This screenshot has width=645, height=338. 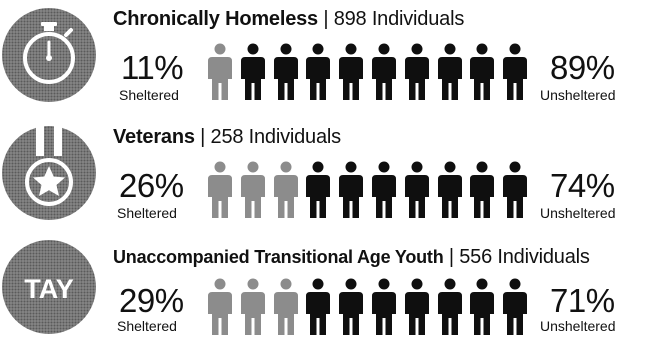 I want to click on stopwatch-icon, so click(x=49, y=55).